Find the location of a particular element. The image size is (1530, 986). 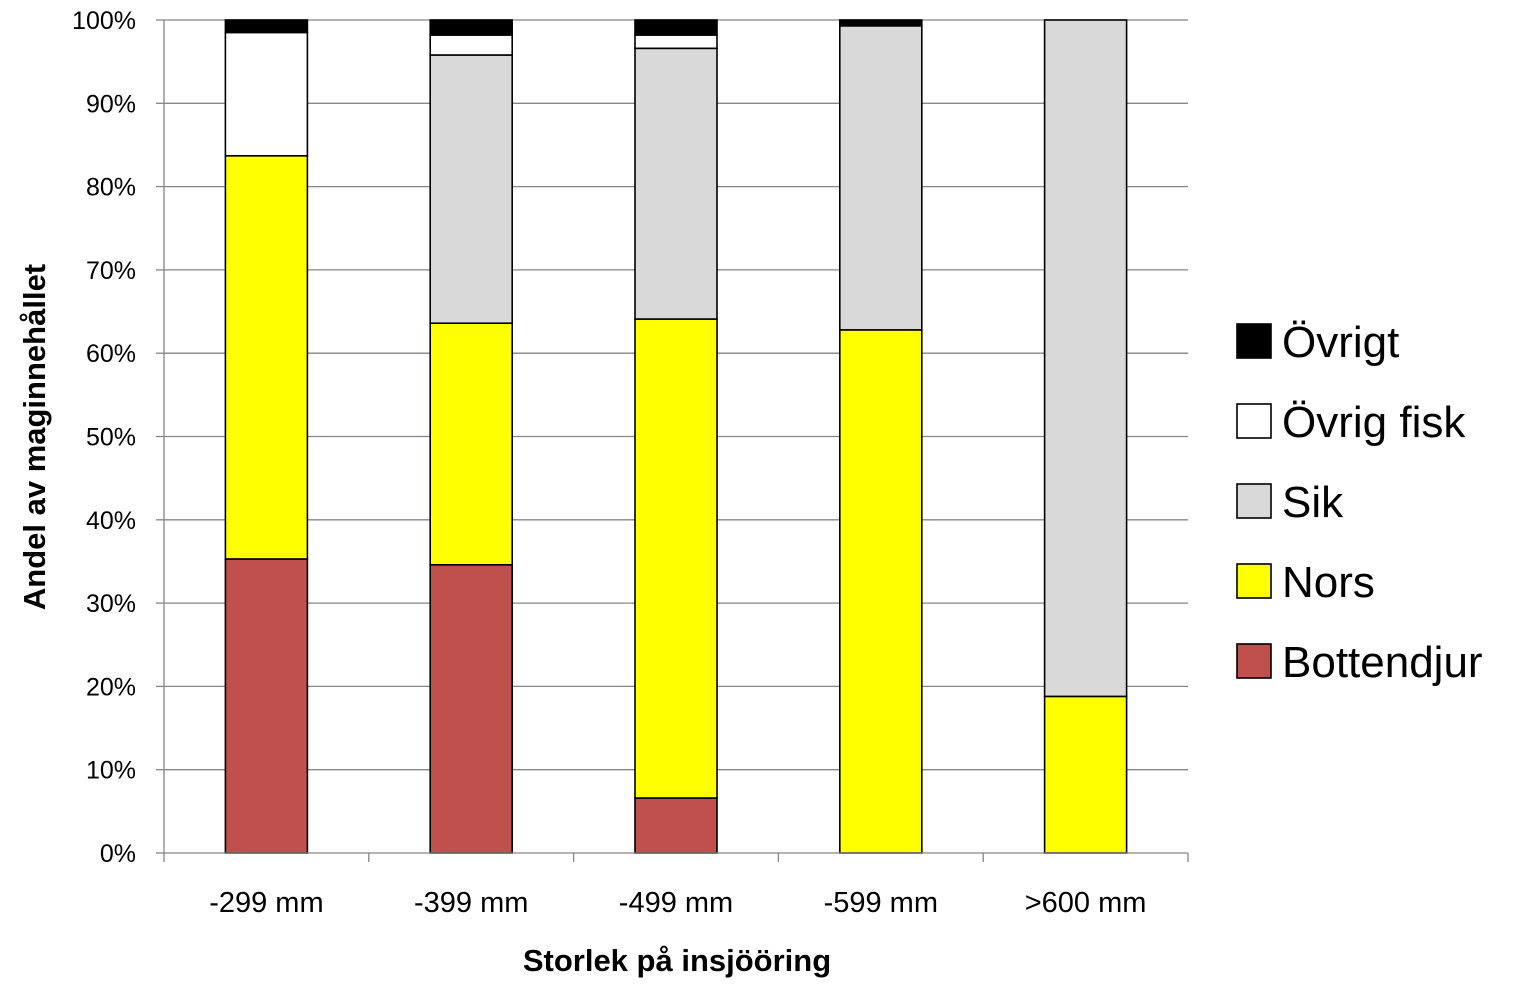

x-tick-label: -599 mm is located at coordinates (881, 903).